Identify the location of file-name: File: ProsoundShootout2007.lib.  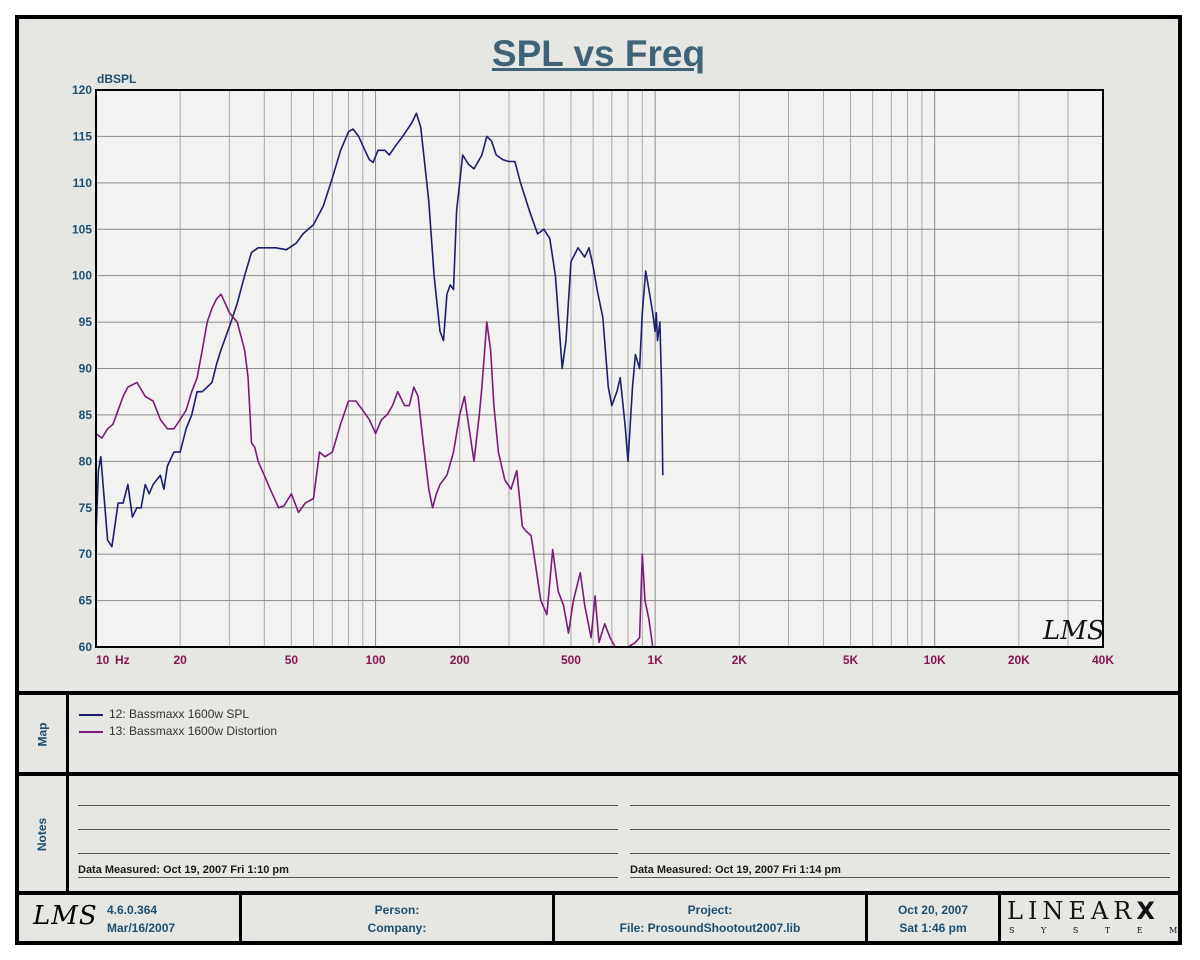
(710, 928).